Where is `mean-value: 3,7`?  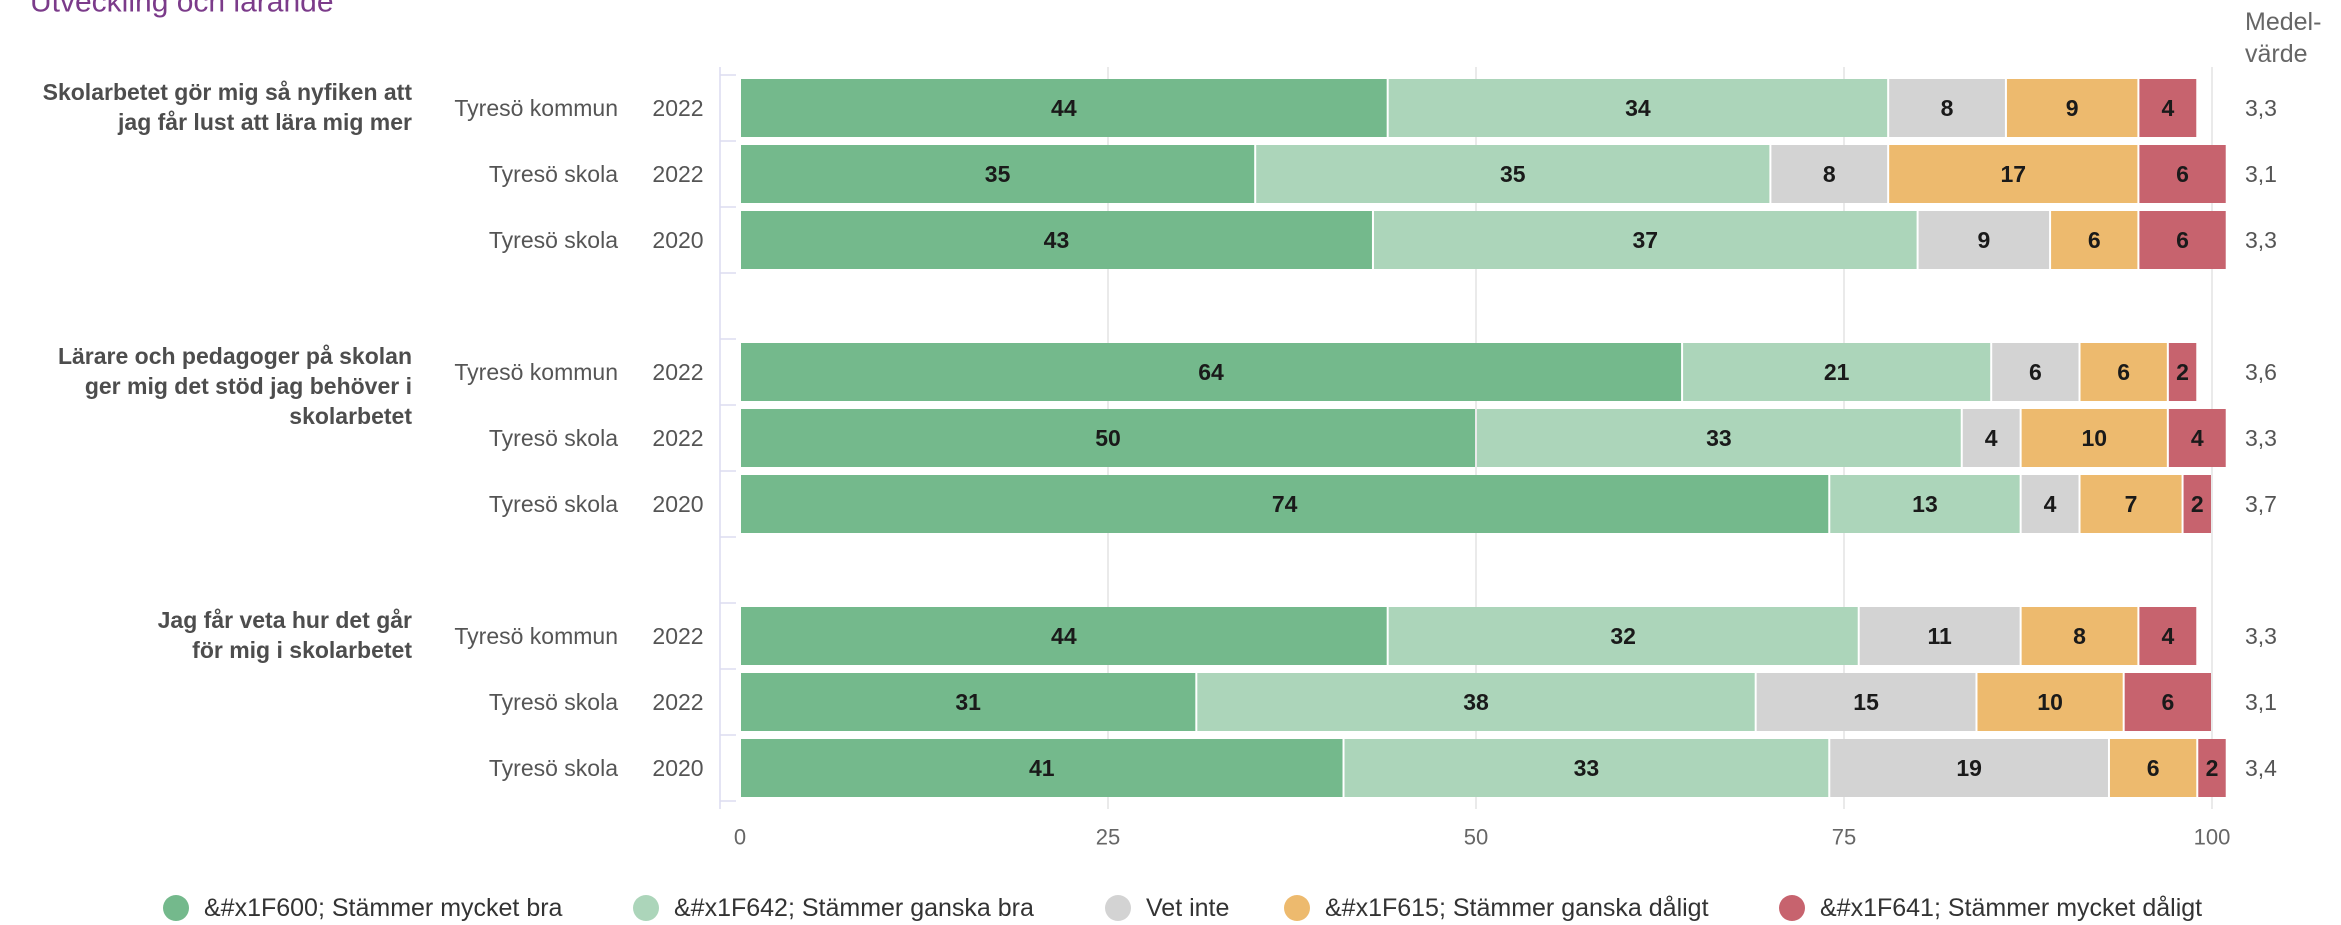 mean-value: 3,7 is located at coordinates (2261, 504).